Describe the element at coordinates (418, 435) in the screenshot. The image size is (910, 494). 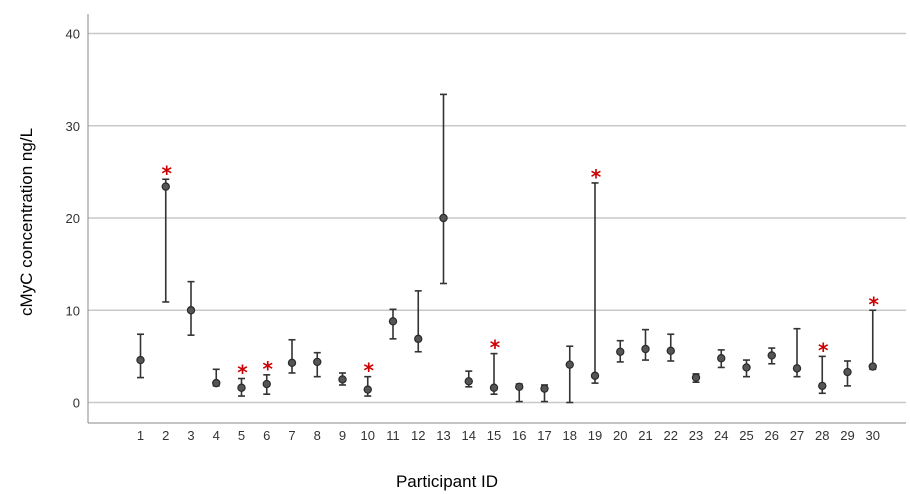
I see `x-tick-label-12: 12` at that location.